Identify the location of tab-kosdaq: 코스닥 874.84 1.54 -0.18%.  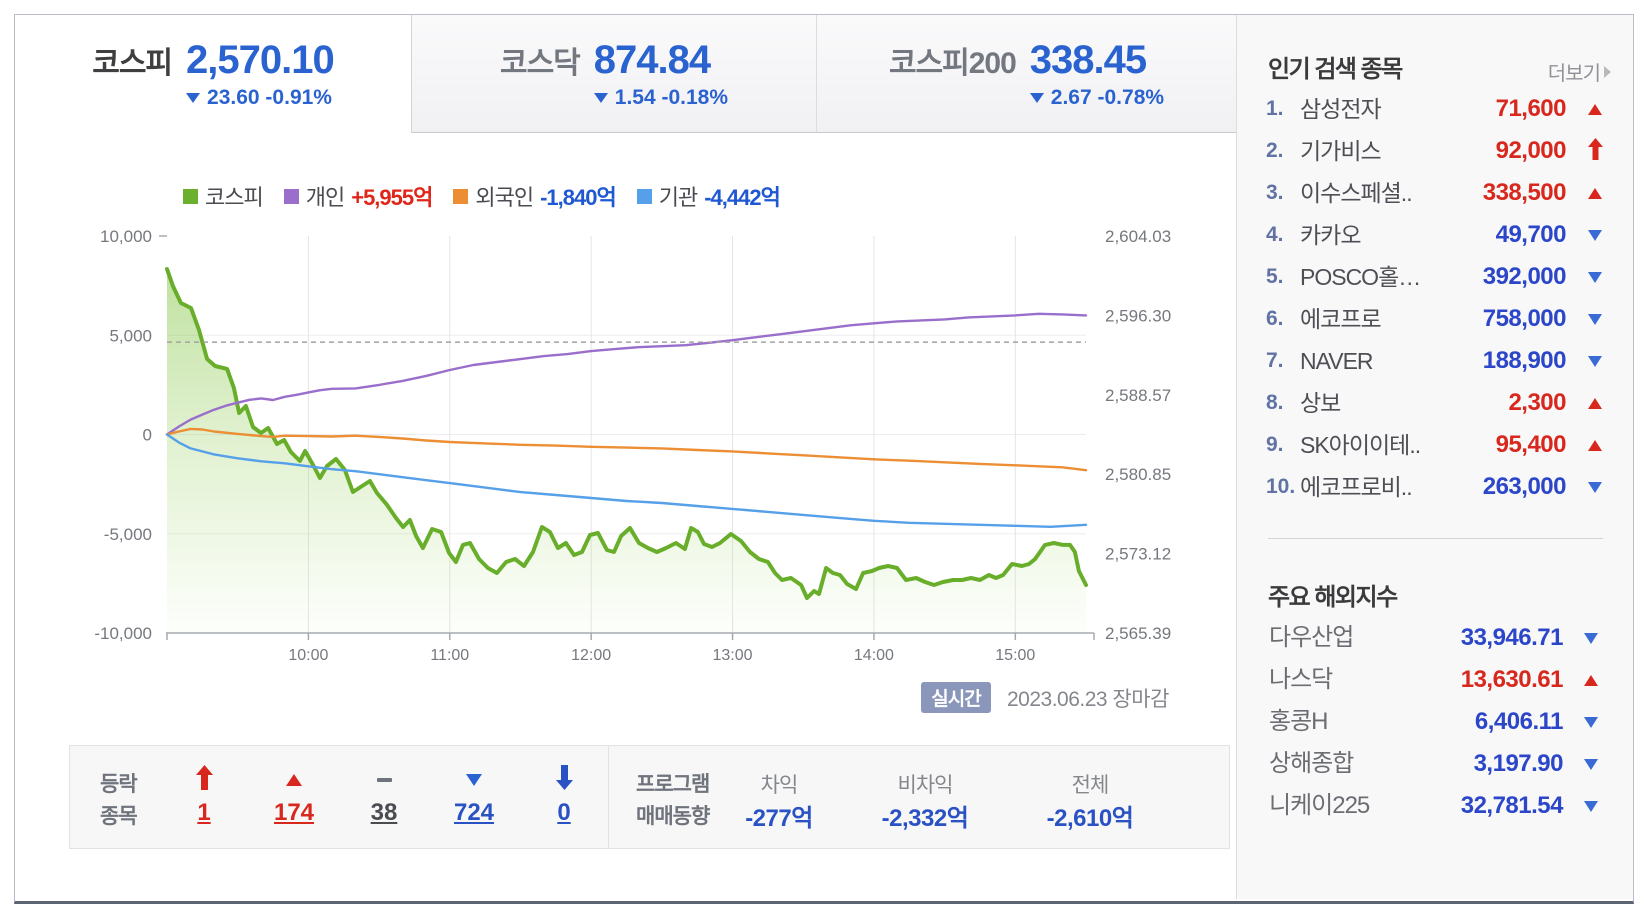
(614, 74).